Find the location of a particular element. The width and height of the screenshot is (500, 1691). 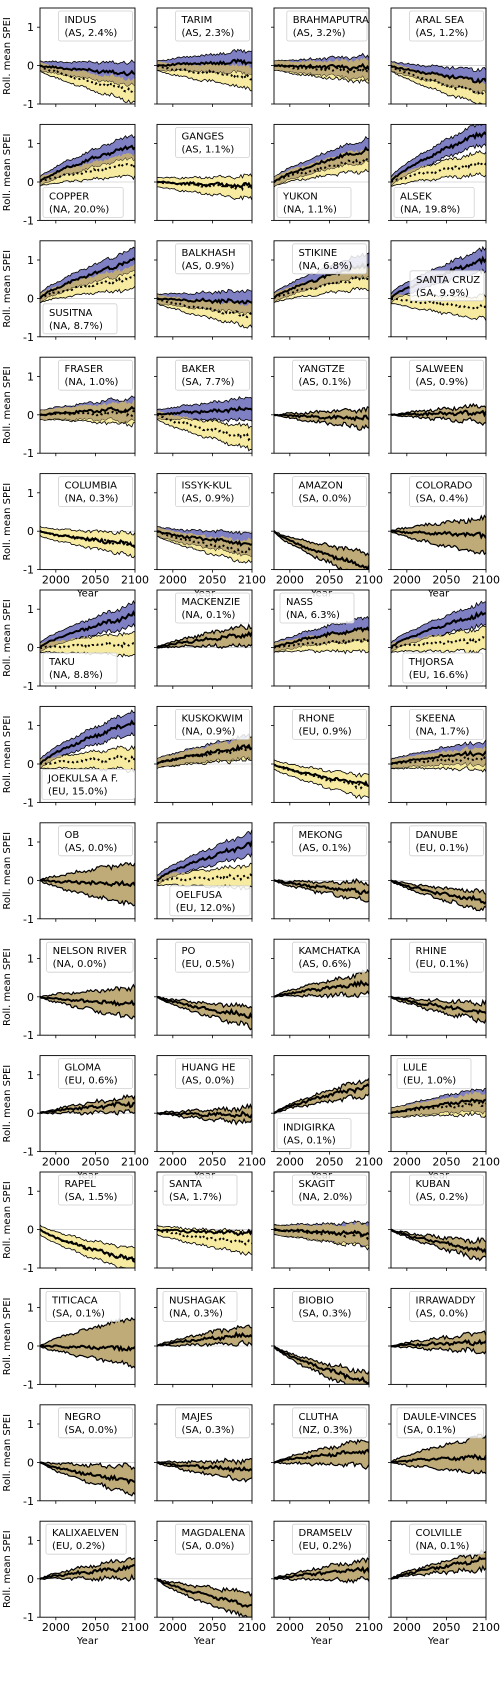

panel-name: COPPER is located at coordinates (69, 196).